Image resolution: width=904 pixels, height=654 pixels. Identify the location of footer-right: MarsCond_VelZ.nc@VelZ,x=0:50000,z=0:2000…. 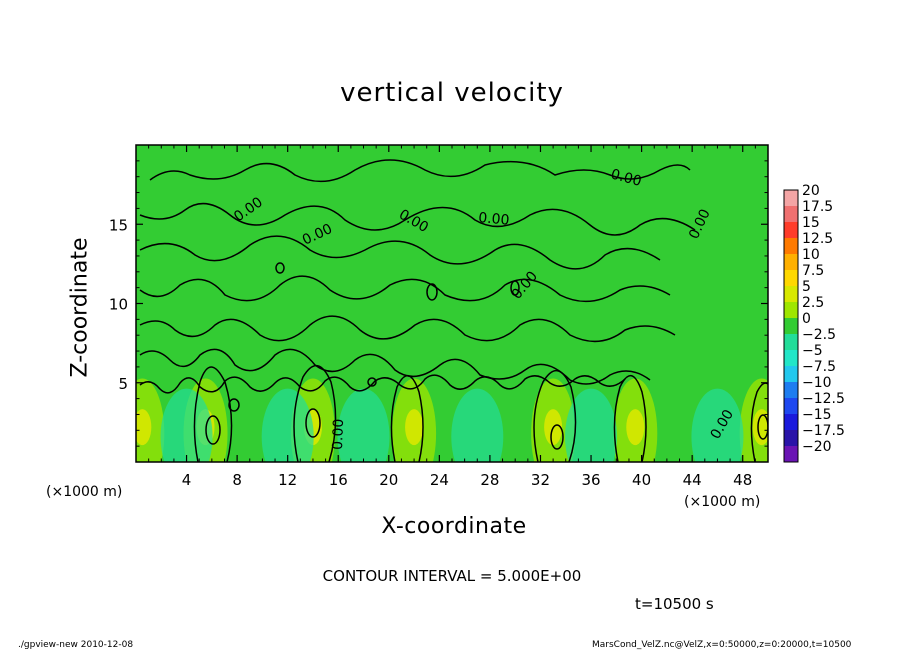
(722, 645).